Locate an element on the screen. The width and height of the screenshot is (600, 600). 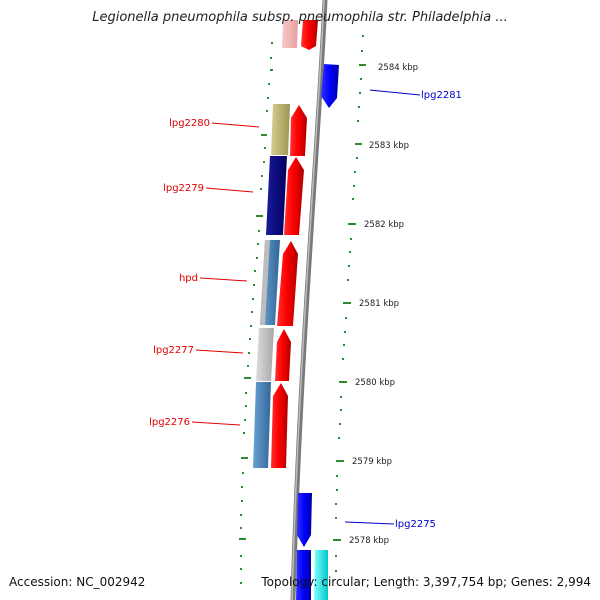
cds-forward-lpg2281 is located at coordinates (330, 86).